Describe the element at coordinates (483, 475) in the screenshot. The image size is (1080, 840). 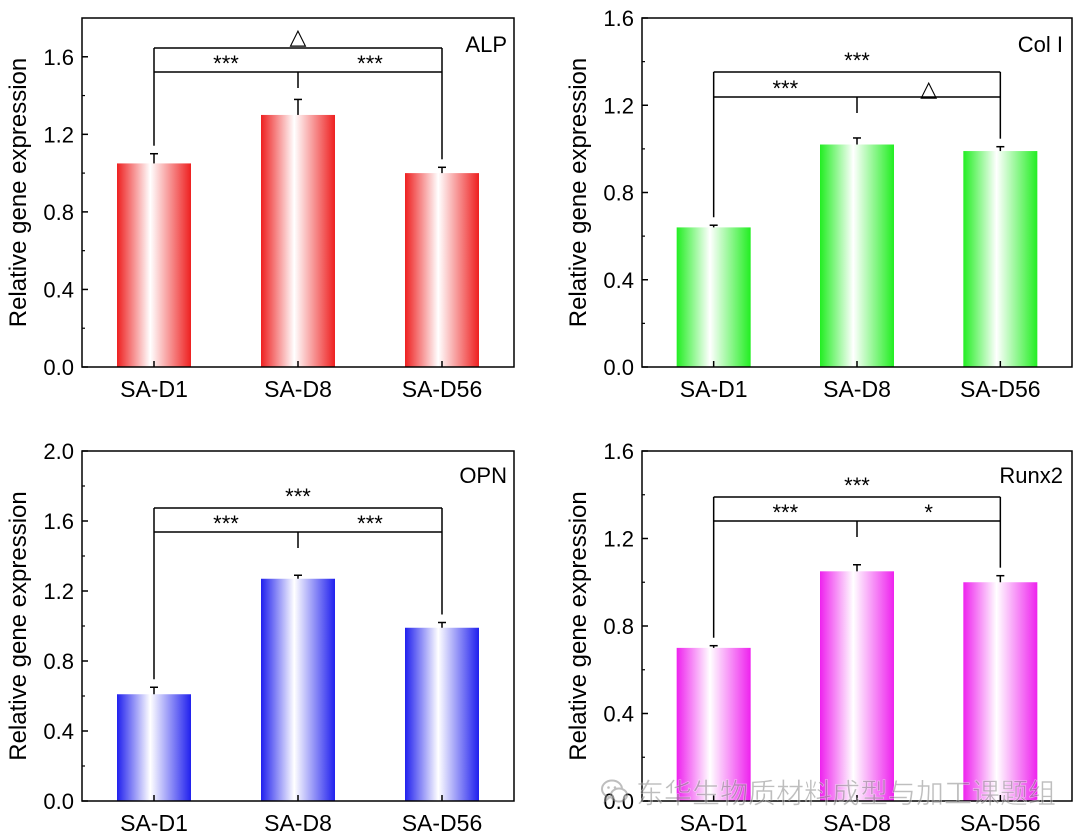
I see `chart-title: OPN` at that location.